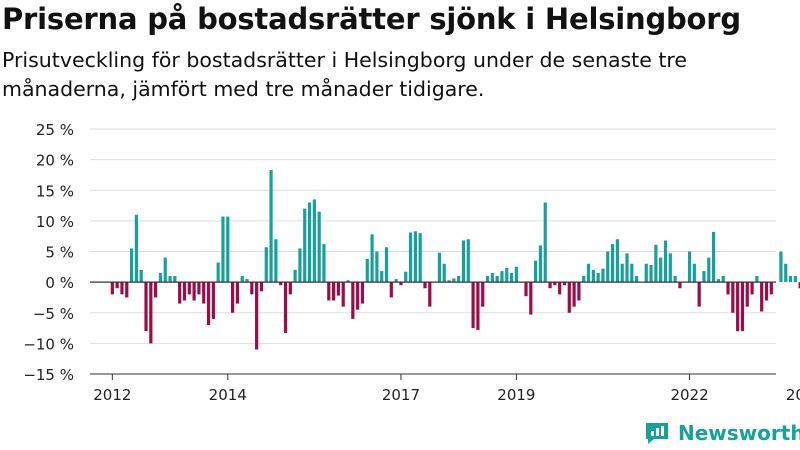 This screenshot has width=800, height=450. Describe the element at coordinates (48, 344) in the screenshot. I see `y-tick-label: −10 %` at that location.